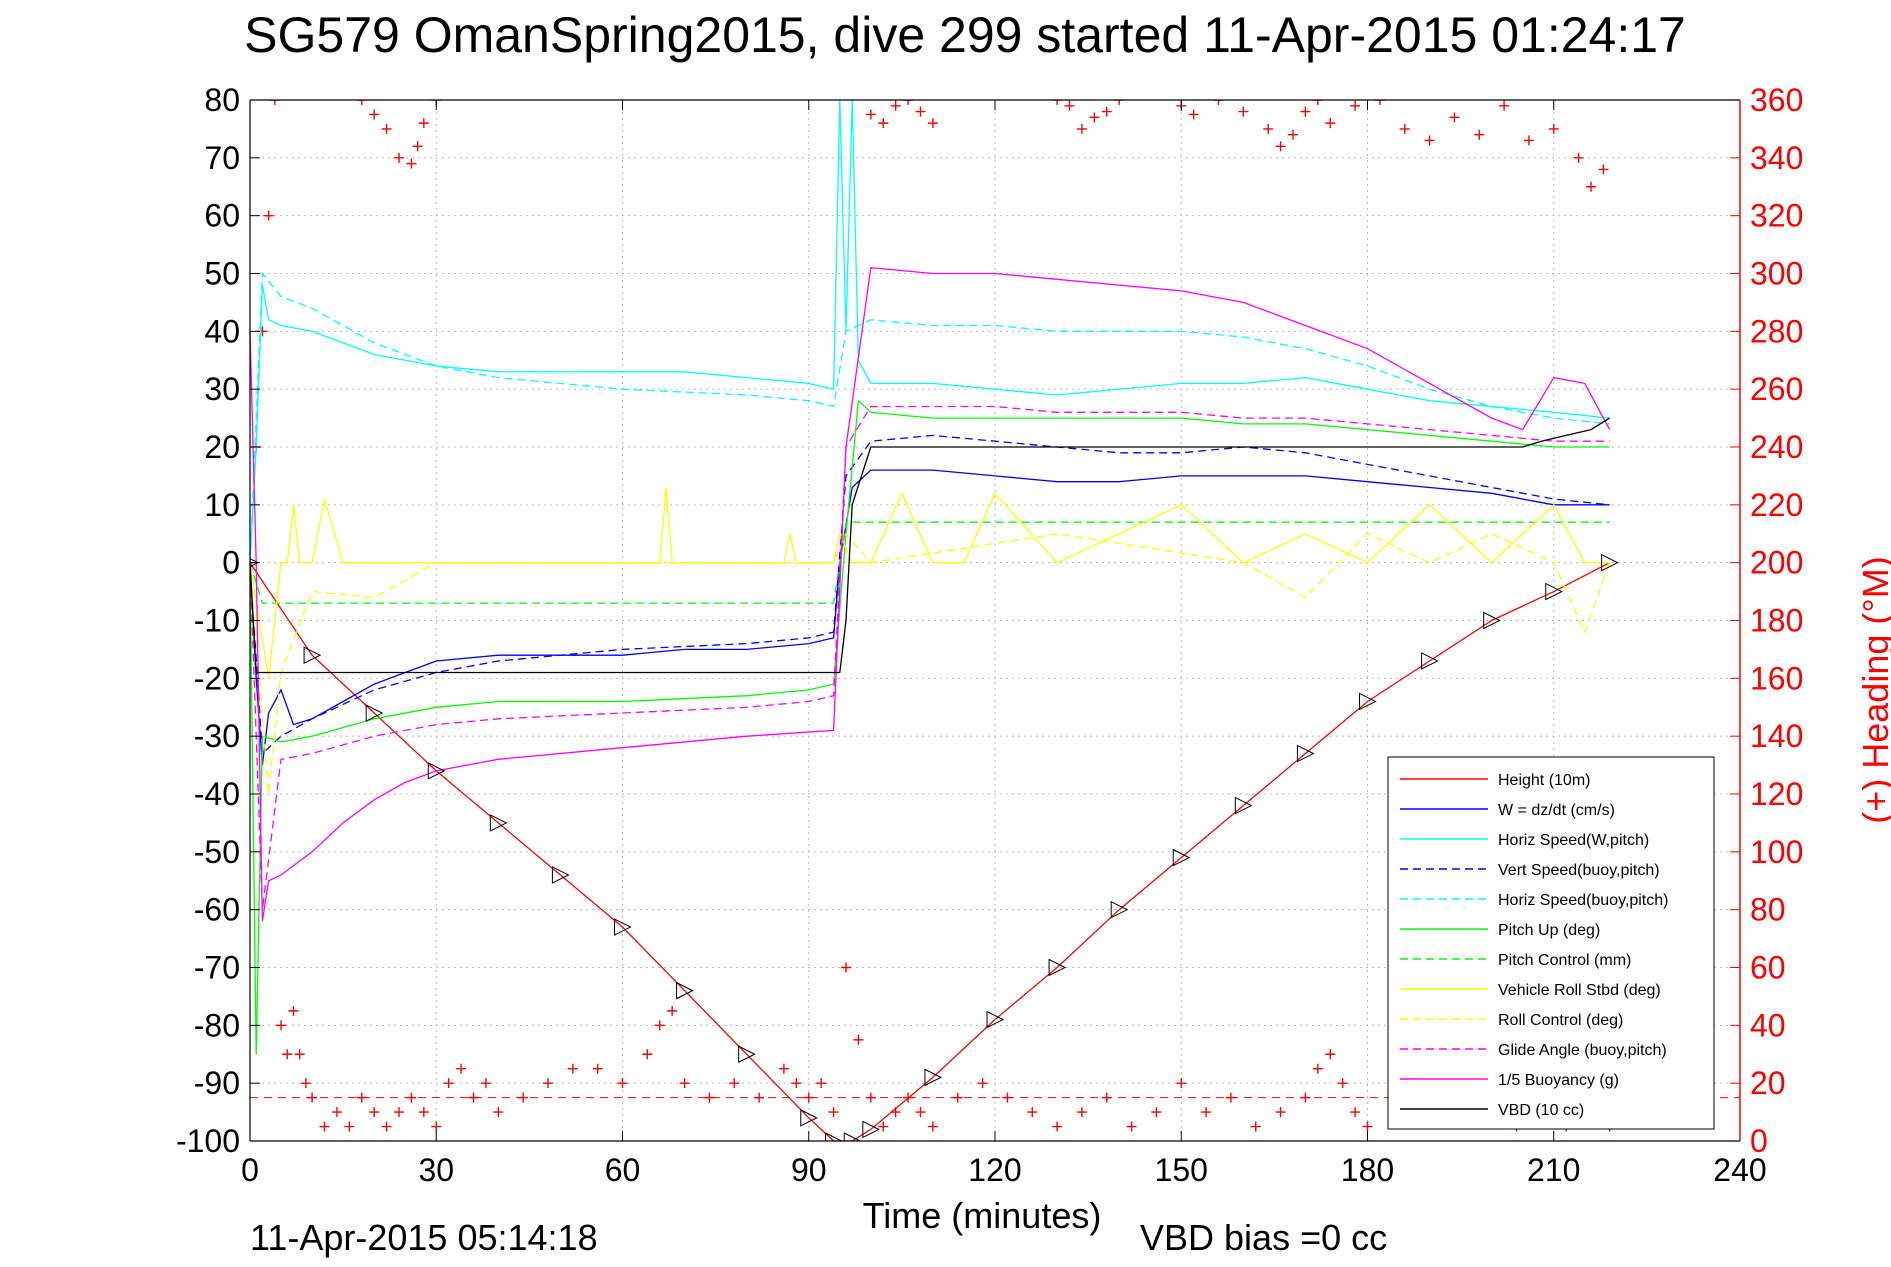  Describe the element at coordinates (217, 1025) in the screenshot. I see `y-tick-label: -80` at that location.